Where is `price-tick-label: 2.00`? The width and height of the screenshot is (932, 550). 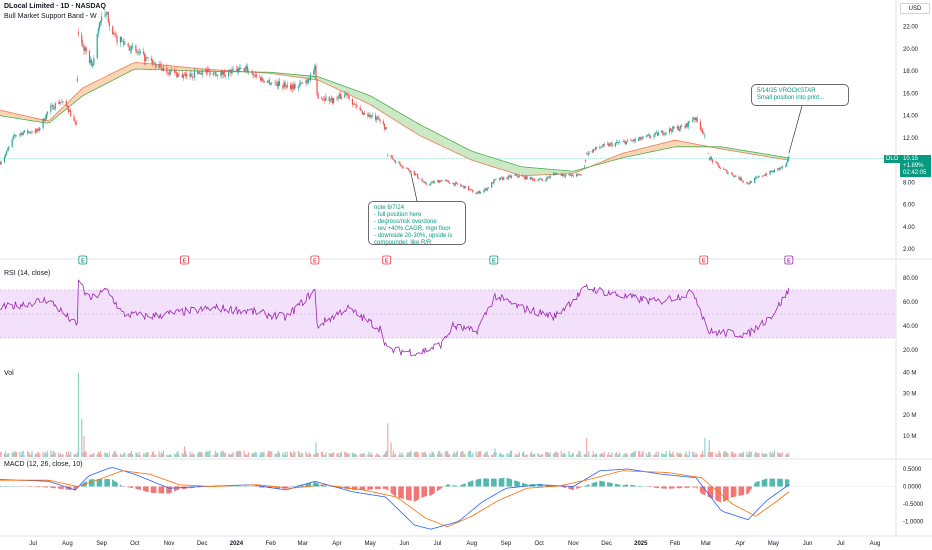
price-tick-label: 2.00 is located at coordinates (909, 250).